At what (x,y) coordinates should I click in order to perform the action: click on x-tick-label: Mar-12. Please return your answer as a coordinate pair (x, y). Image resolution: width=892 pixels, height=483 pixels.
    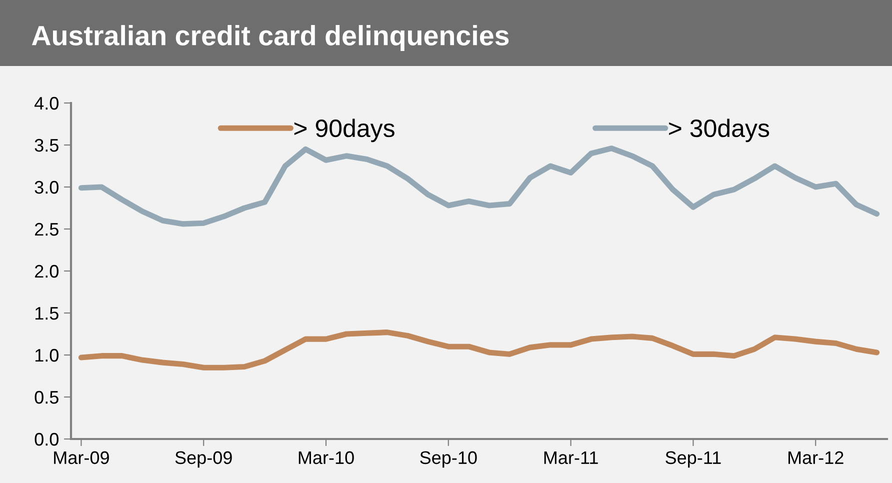
    Looking at the image, I should click on (816, 457).